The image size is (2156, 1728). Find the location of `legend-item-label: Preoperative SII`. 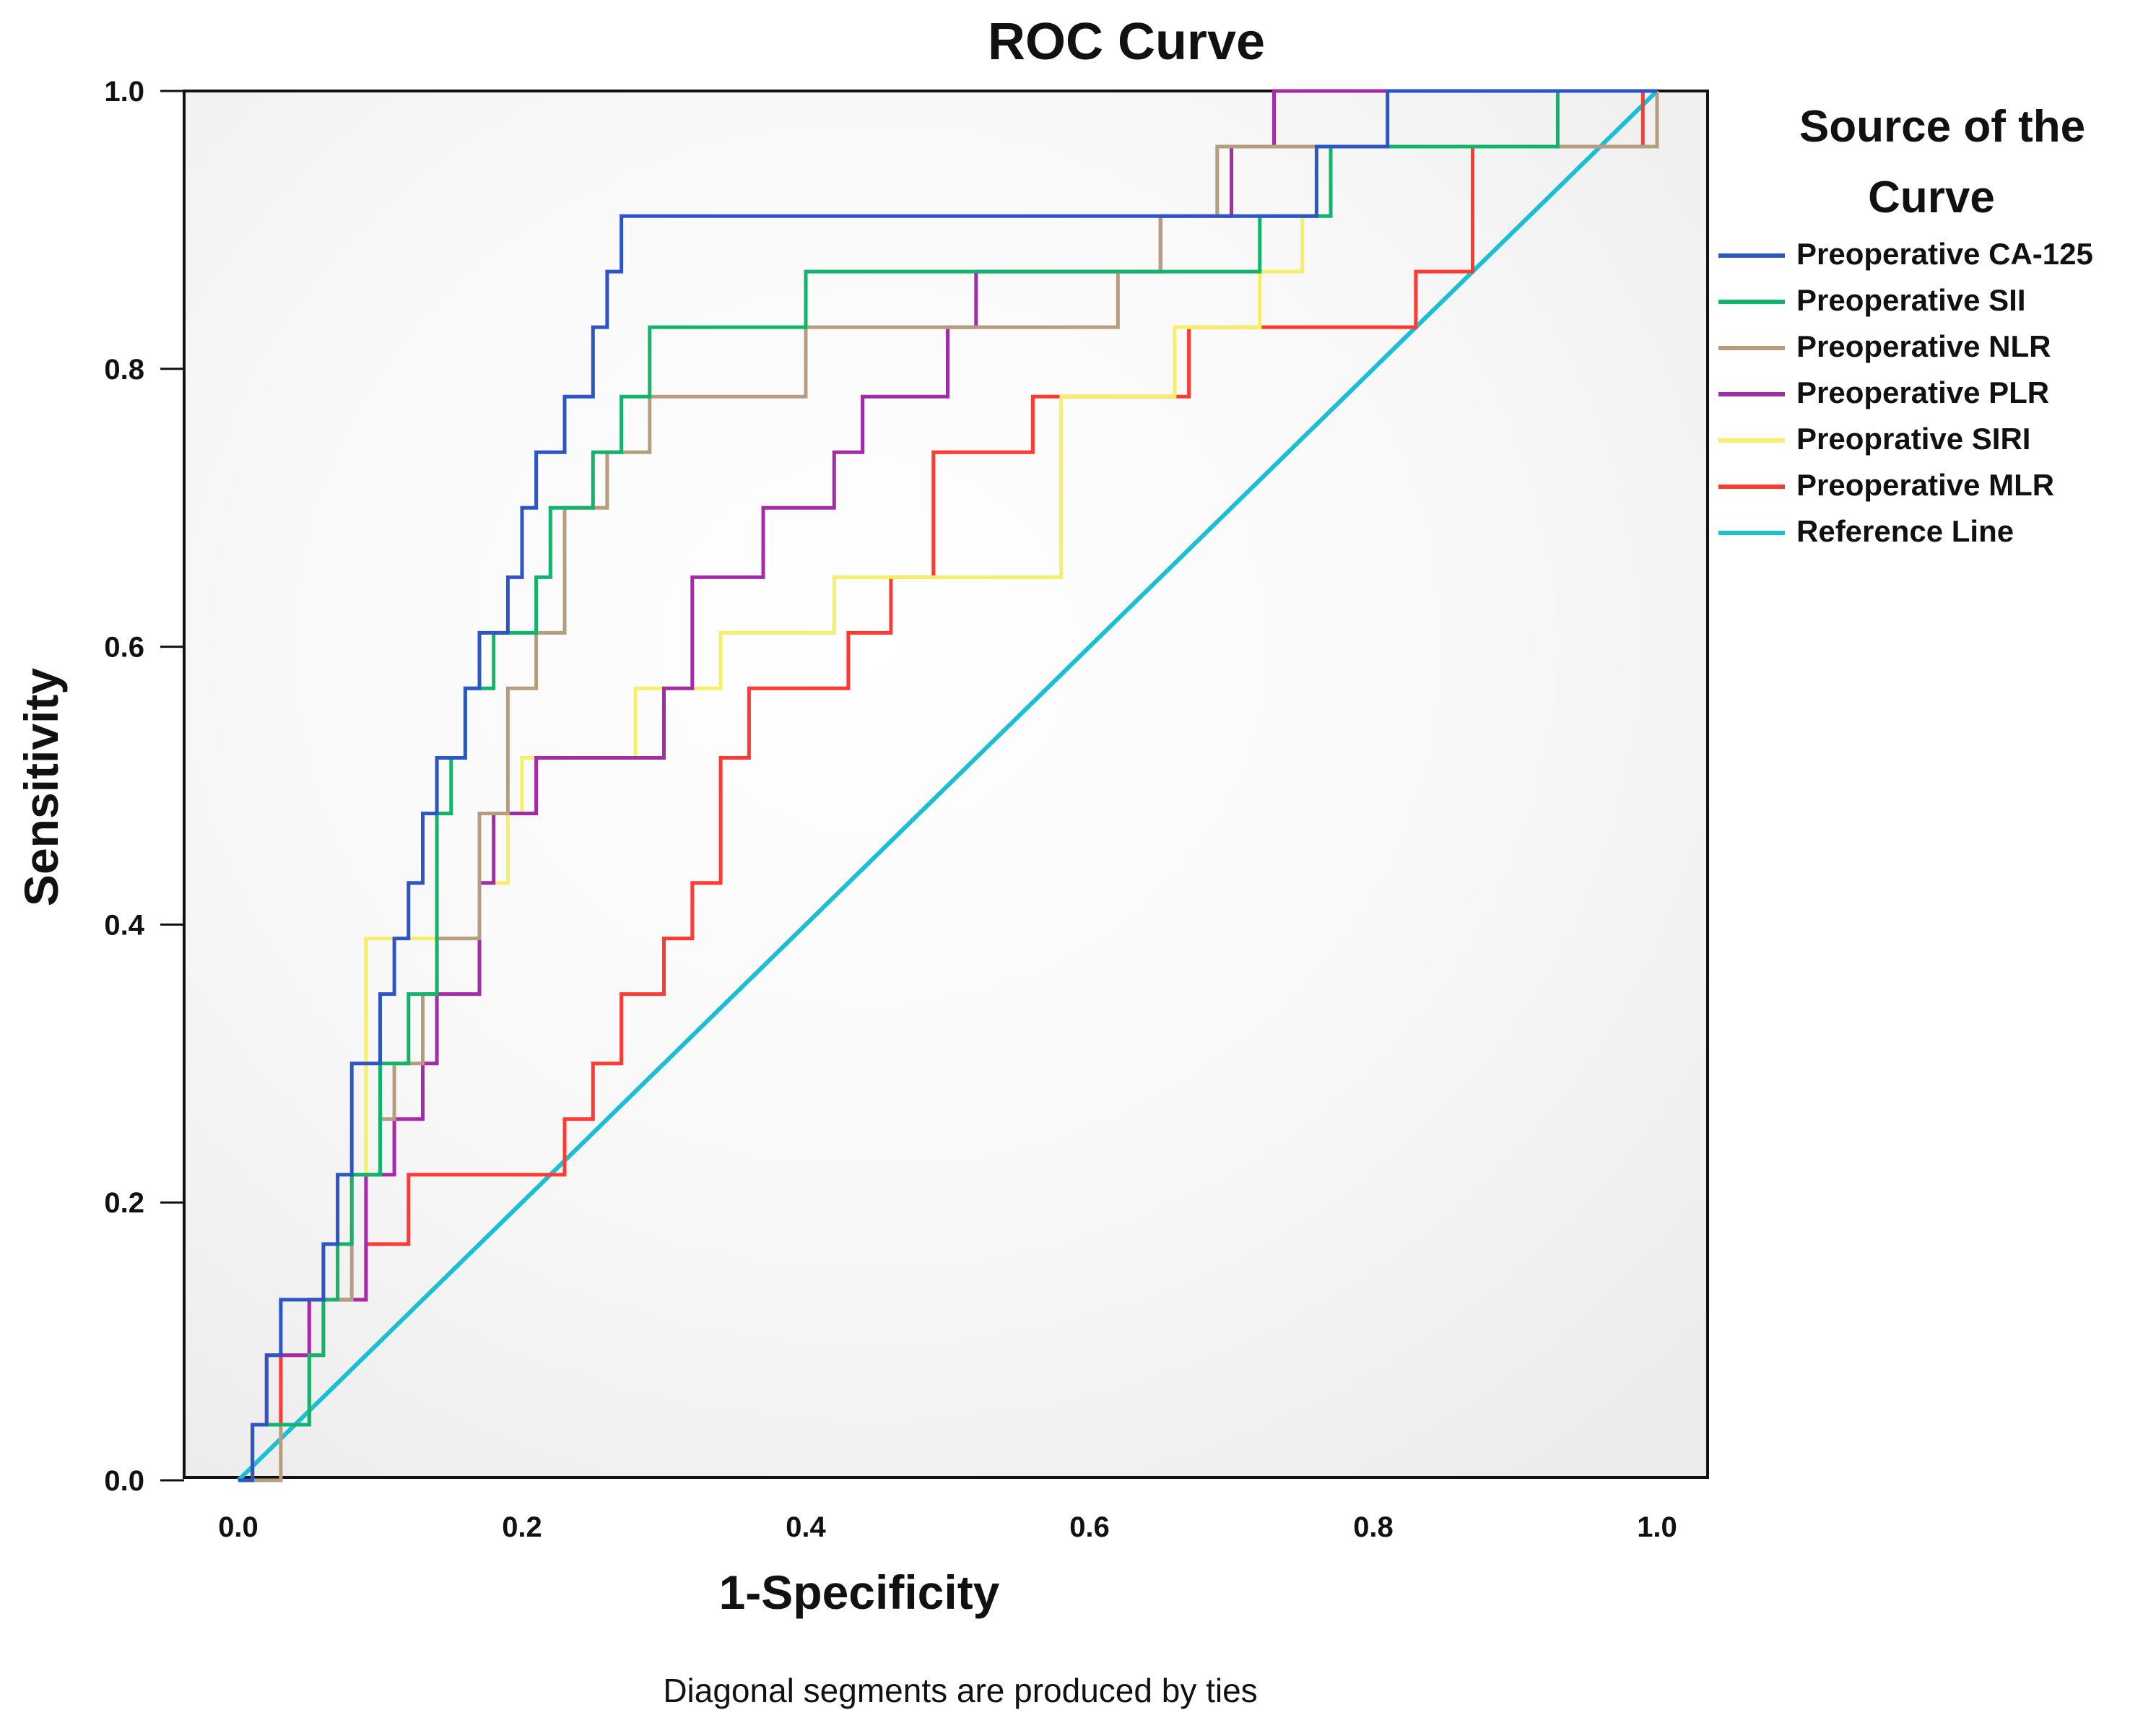

legend-item-label: Preoperative SII is located at coordinates (1910, 300).